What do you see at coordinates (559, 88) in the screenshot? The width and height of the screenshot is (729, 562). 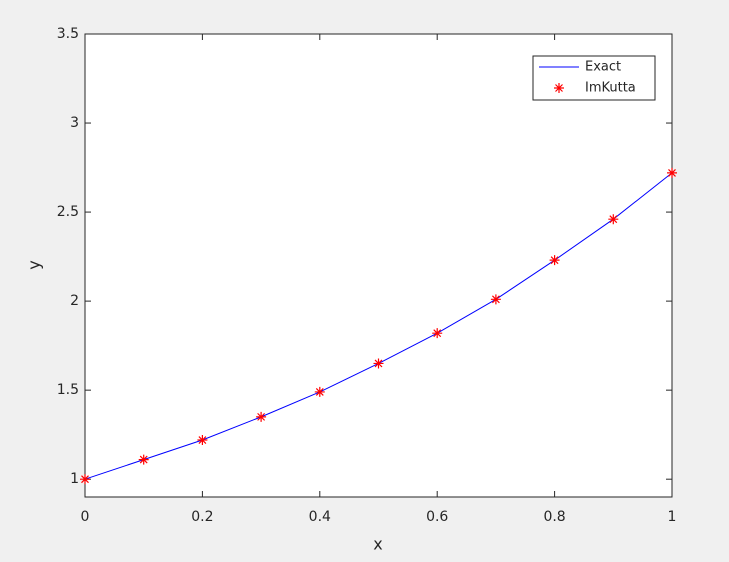 I see `legend-marker` at bounding box center [559, 88].